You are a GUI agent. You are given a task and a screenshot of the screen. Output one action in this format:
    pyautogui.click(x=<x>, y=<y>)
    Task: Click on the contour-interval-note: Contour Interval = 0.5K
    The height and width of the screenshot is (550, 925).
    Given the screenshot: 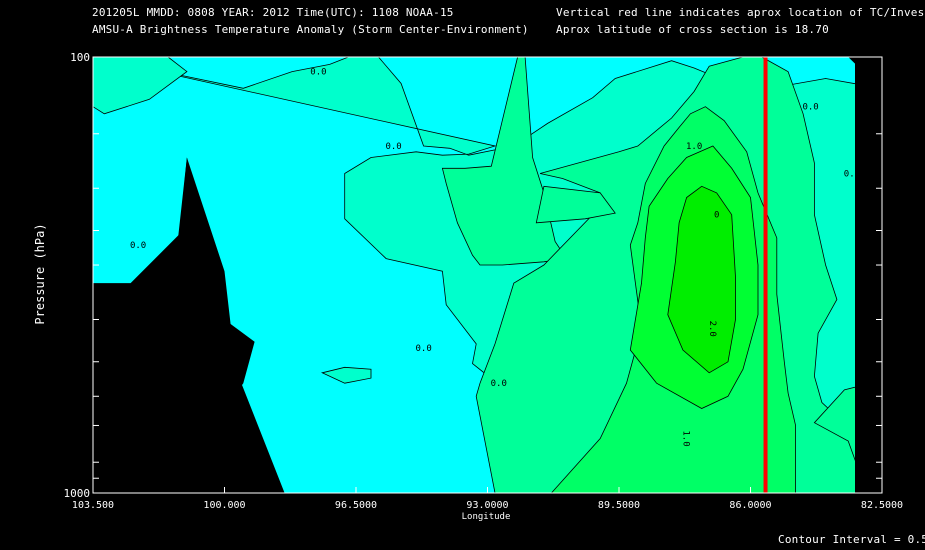 What is the action you would take?
    pyautogui.click(x=851, y=539)
    